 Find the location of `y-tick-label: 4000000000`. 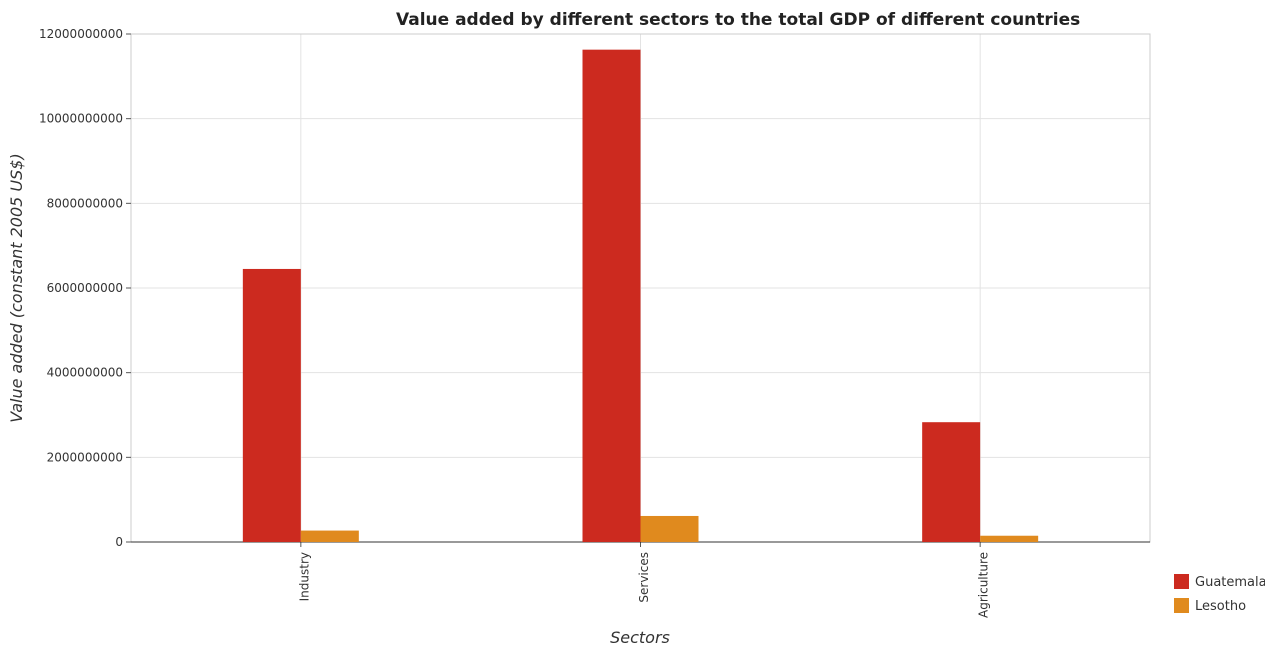

y-tick-label: 4000000000 is located at coordinates (85, 373).